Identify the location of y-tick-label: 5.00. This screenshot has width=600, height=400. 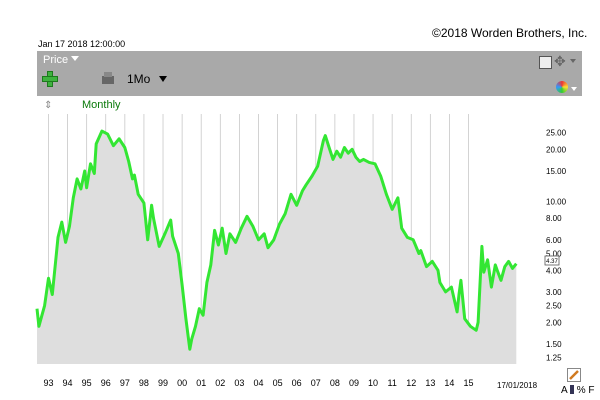
(554, 254).